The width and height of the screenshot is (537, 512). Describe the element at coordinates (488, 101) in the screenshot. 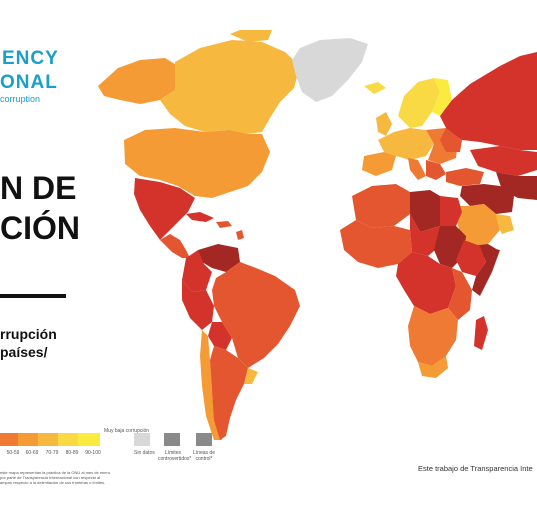

I see `region-russia` at that location.